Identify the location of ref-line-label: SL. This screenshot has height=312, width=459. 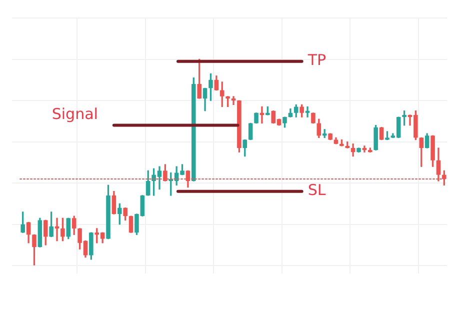
(317, 190).